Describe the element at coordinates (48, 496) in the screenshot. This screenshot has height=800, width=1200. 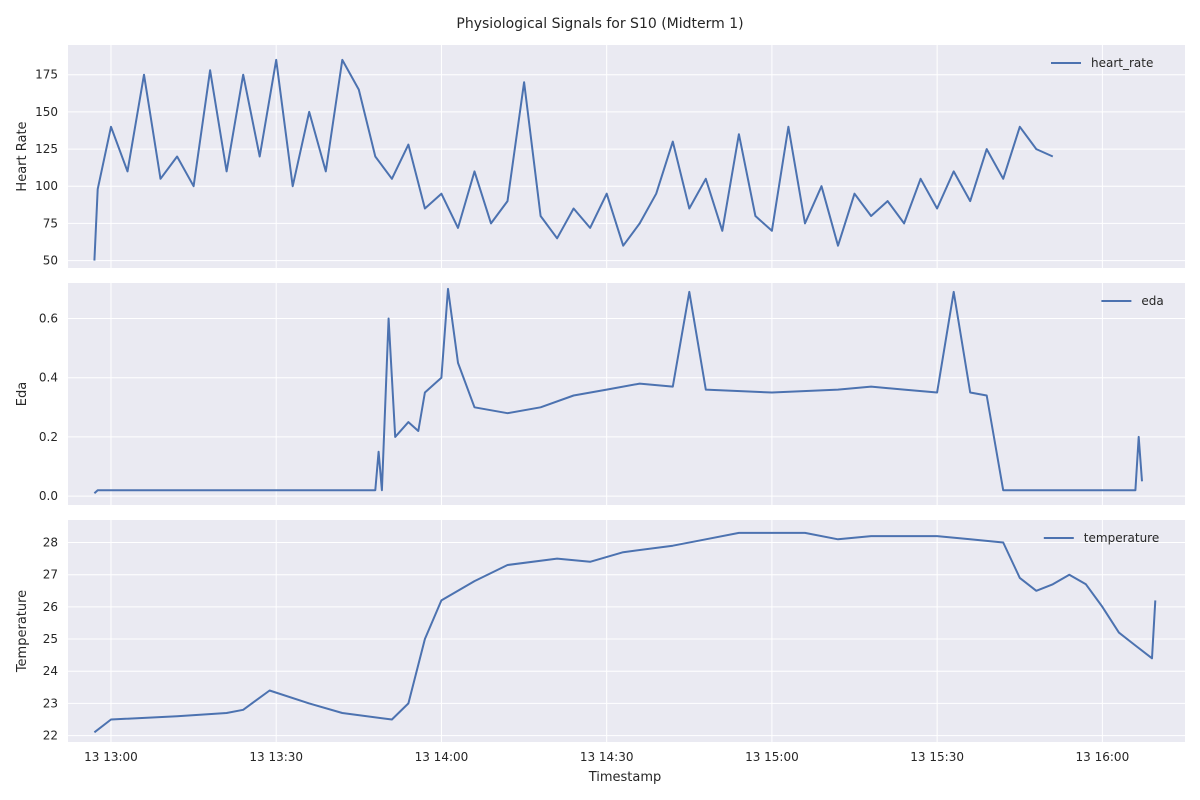
I see `y-tick-label: 0.0` at that location.